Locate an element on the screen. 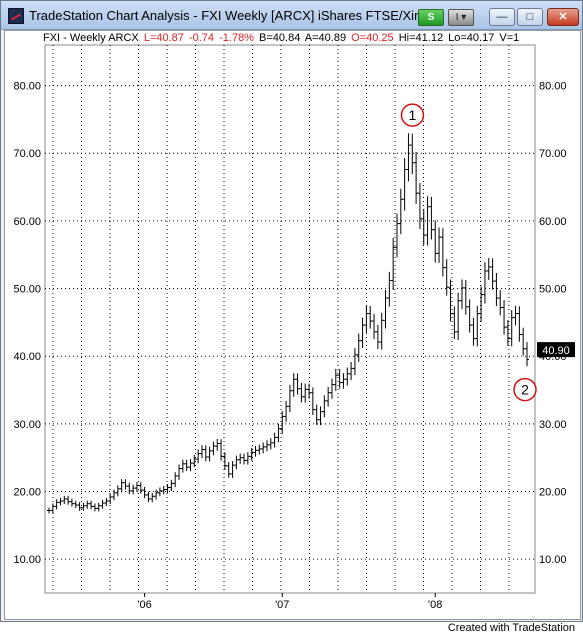 Image resolution: width=583 pixels, height=636 pixels. y-tick-label-right: 20.00 is located at coordinates (553, 493).